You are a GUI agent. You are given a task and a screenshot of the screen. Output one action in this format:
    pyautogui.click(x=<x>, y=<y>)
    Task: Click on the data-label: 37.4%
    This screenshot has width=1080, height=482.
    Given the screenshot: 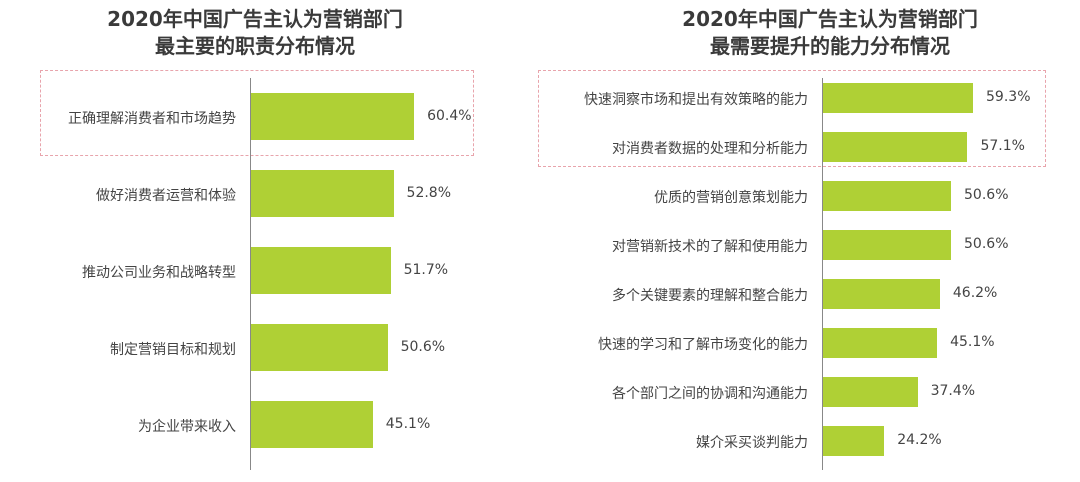 What is the action you would take?
    pyautogui.click(x=953, y=391)
    